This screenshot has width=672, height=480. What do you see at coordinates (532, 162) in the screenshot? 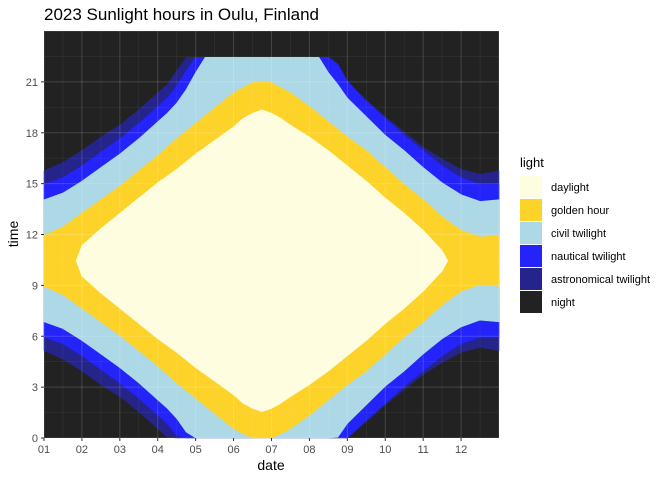
I see `legend-title: light` at bounding box center [532, 162].